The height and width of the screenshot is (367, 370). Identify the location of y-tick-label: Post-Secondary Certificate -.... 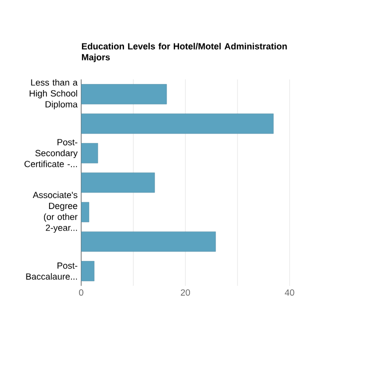
(51, 153).